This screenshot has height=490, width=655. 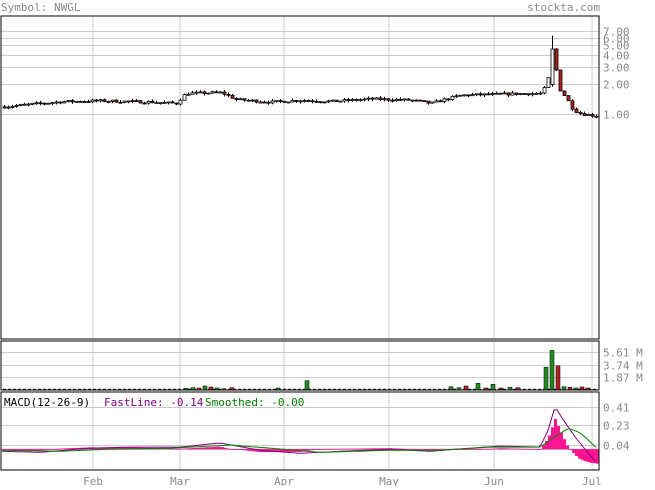 I want to click on macd-fast-legend: FastLine: -0.14, so click(x=154, y=402).